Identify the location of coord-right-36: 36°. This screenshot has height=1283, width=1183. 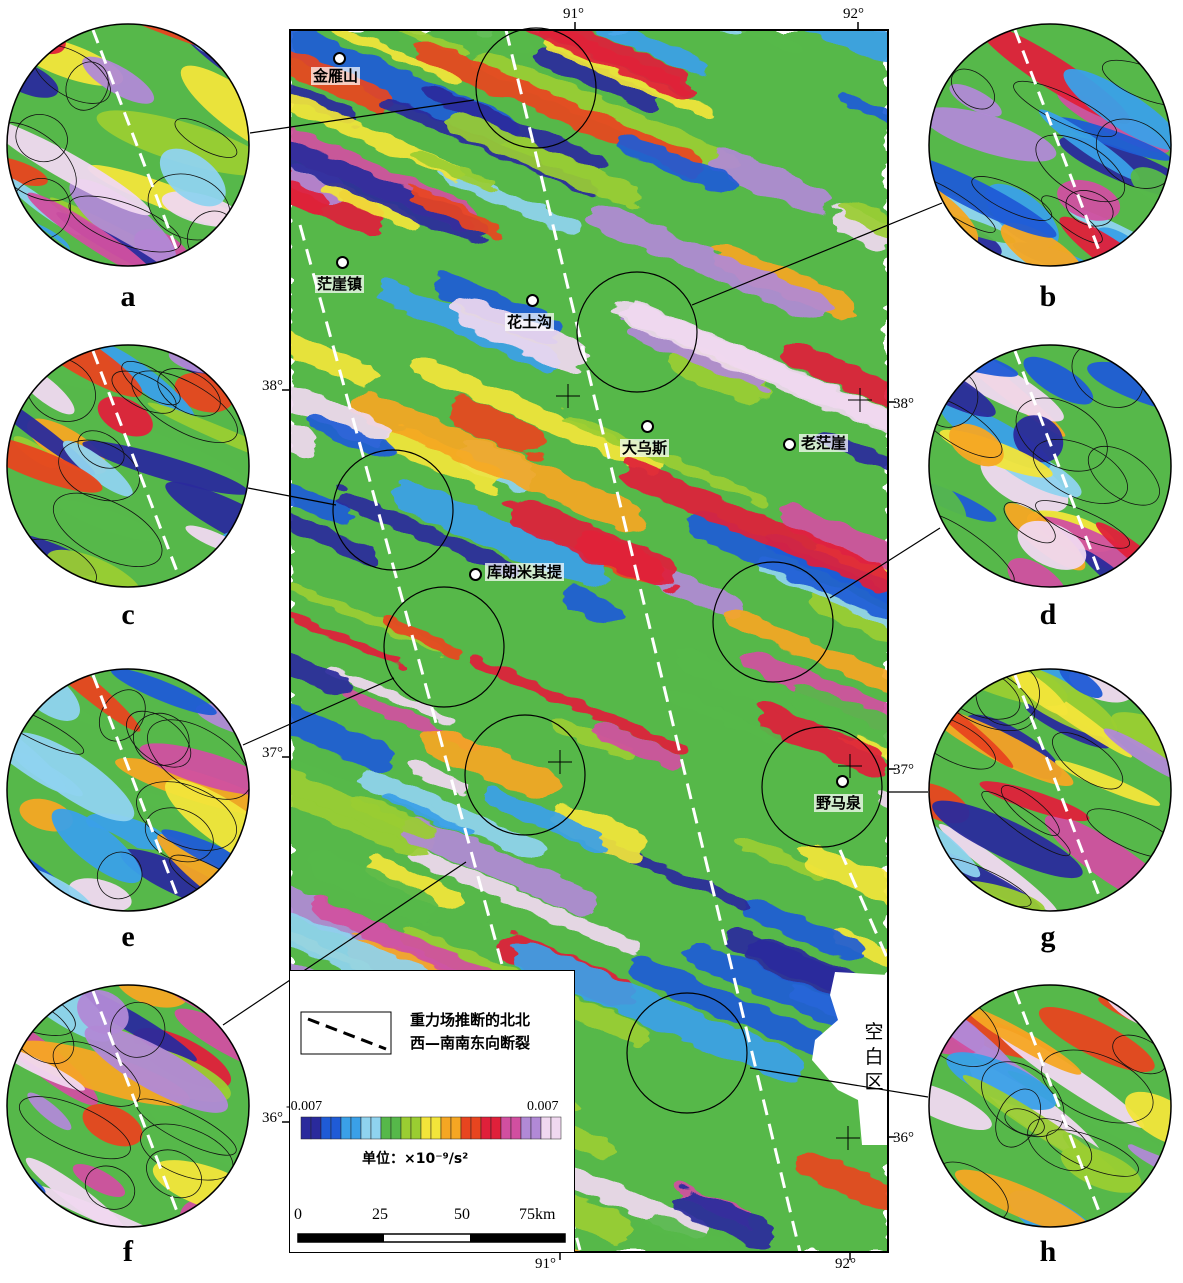
(903, 1138).